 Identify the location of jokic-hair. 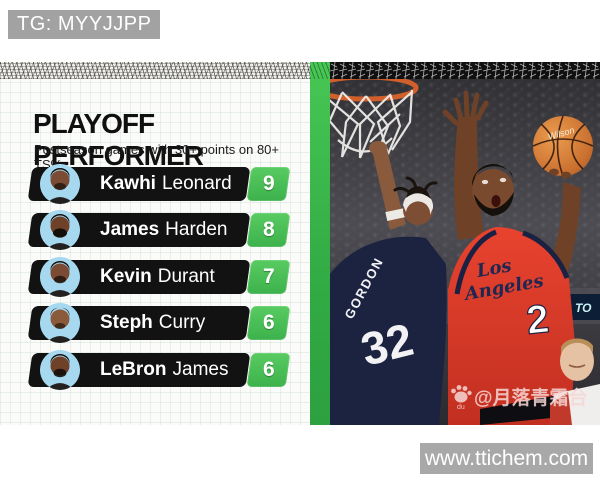
(577, 346).